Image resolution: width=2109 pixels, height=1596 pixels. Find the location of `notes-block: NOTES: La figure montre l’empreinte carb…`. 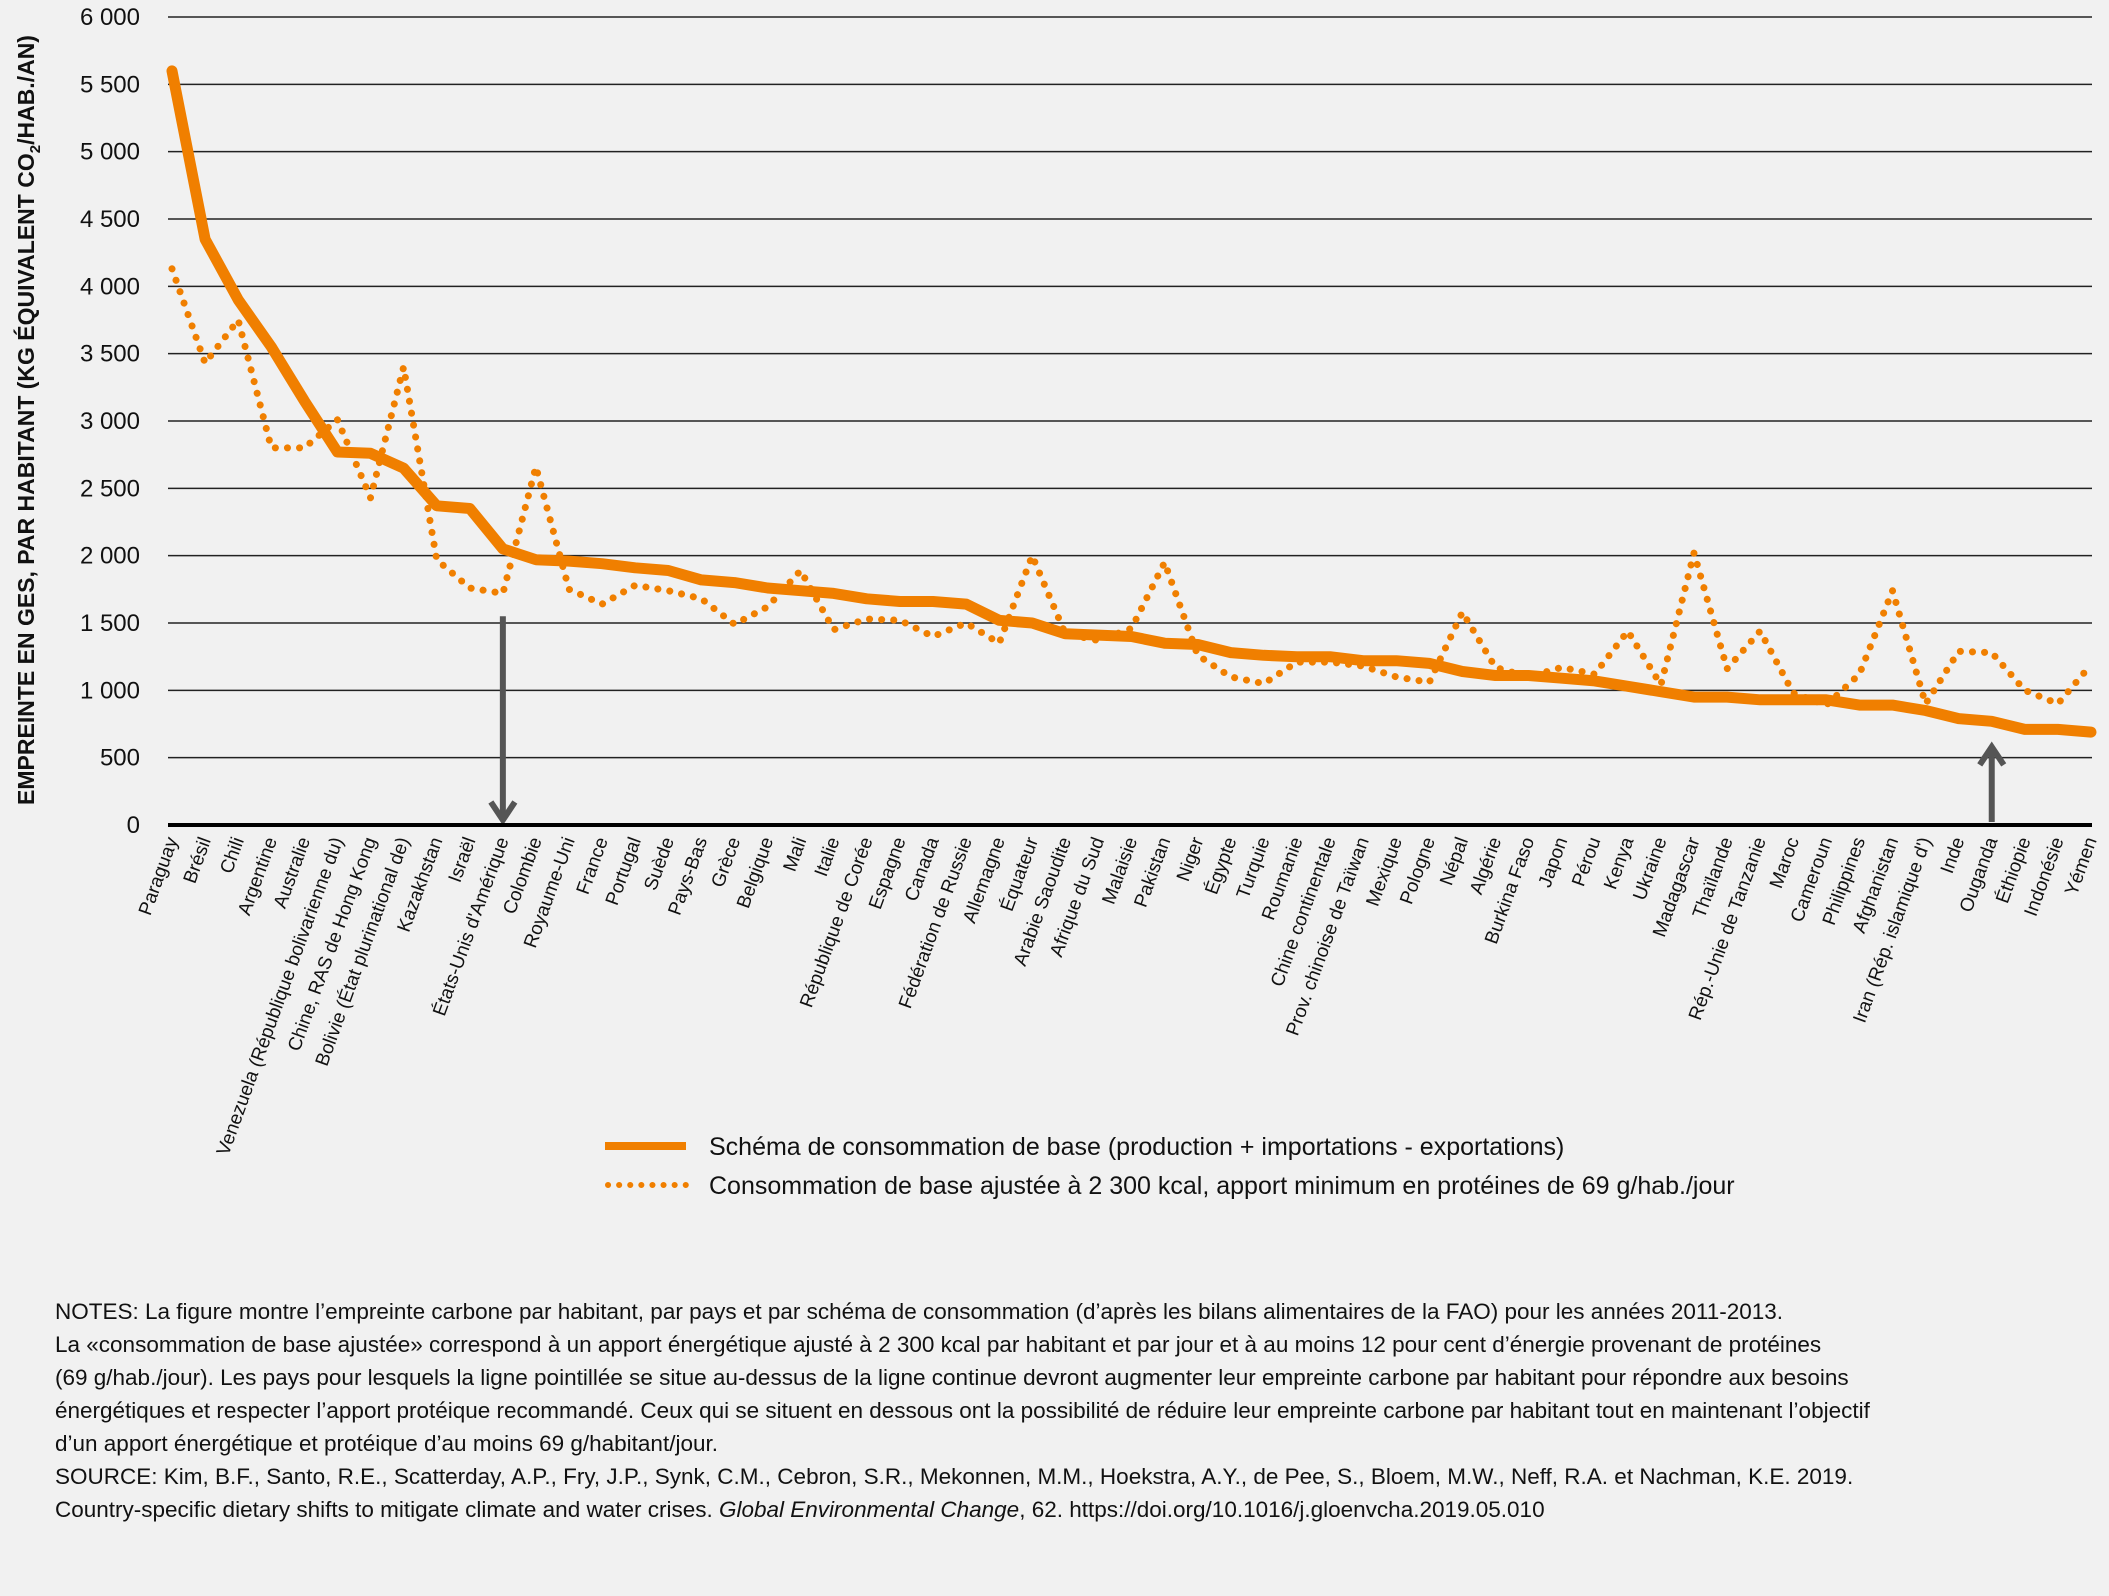

notes-block: NOTES: La figure montre l’empreinte carb… is located at coordinates (962, 1410).